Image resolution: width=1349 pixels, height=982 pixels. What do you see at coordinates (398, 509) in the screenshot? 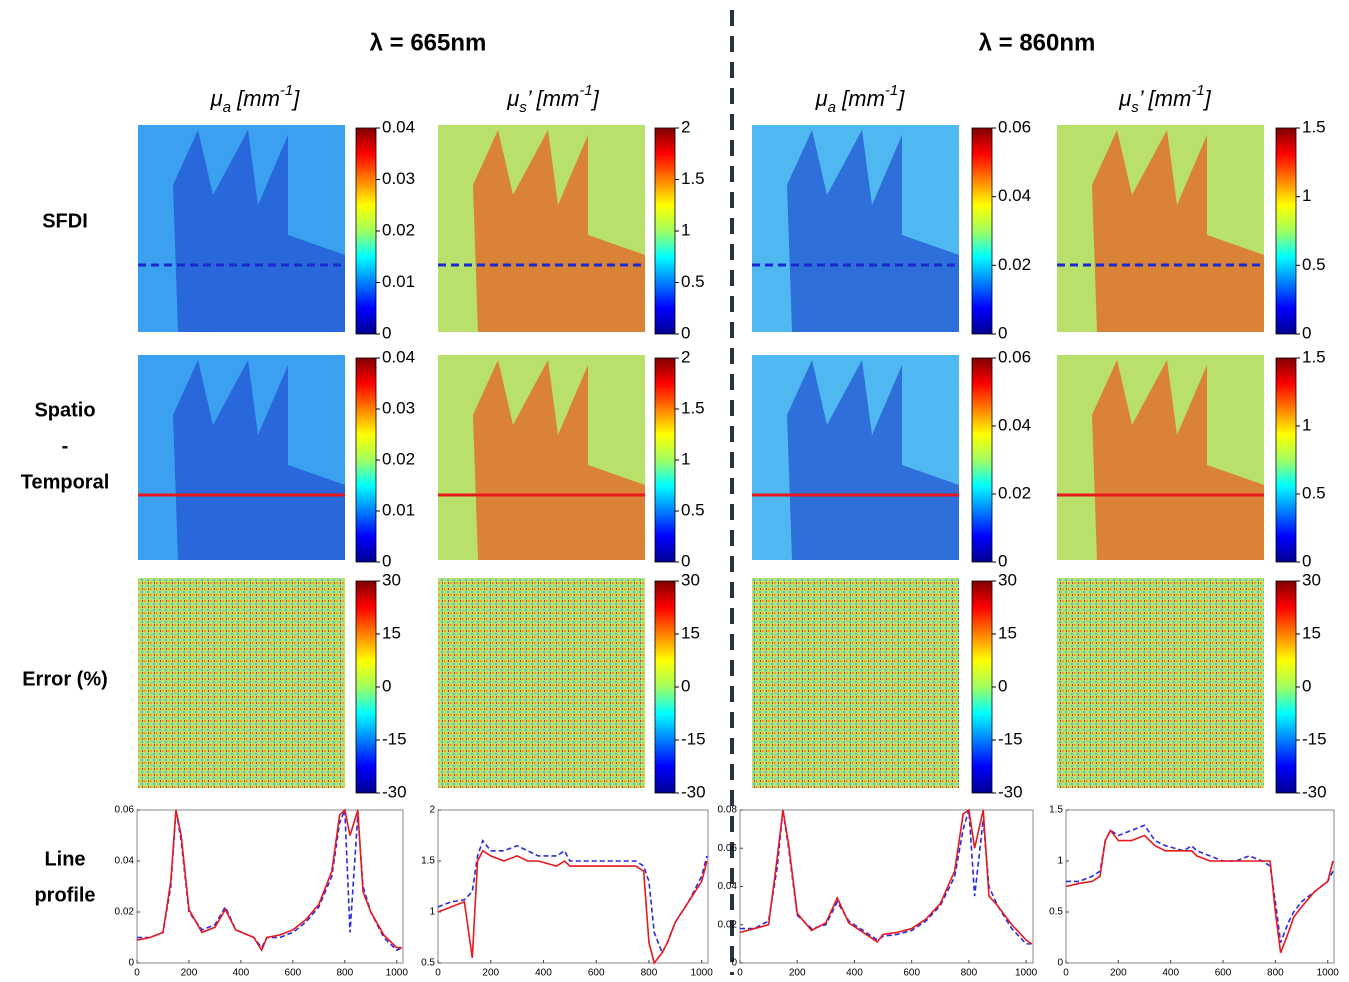
I see `colorbar-tick-label: 0.01` at bounding box center [398, 509].